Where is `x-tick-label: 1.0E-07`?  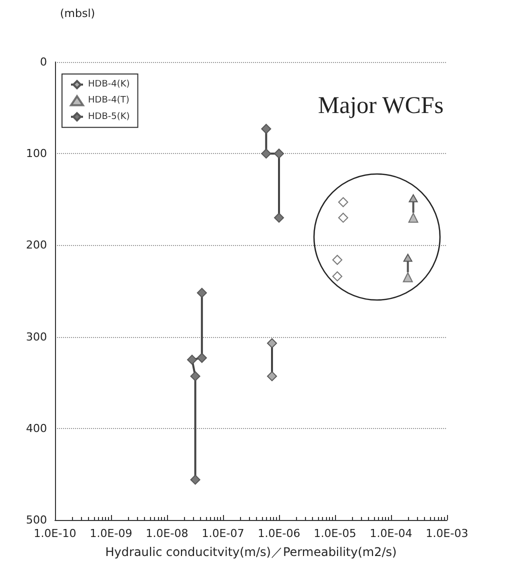
x-tick-label: 1.0E-07 is located at coordinates (223, 533).